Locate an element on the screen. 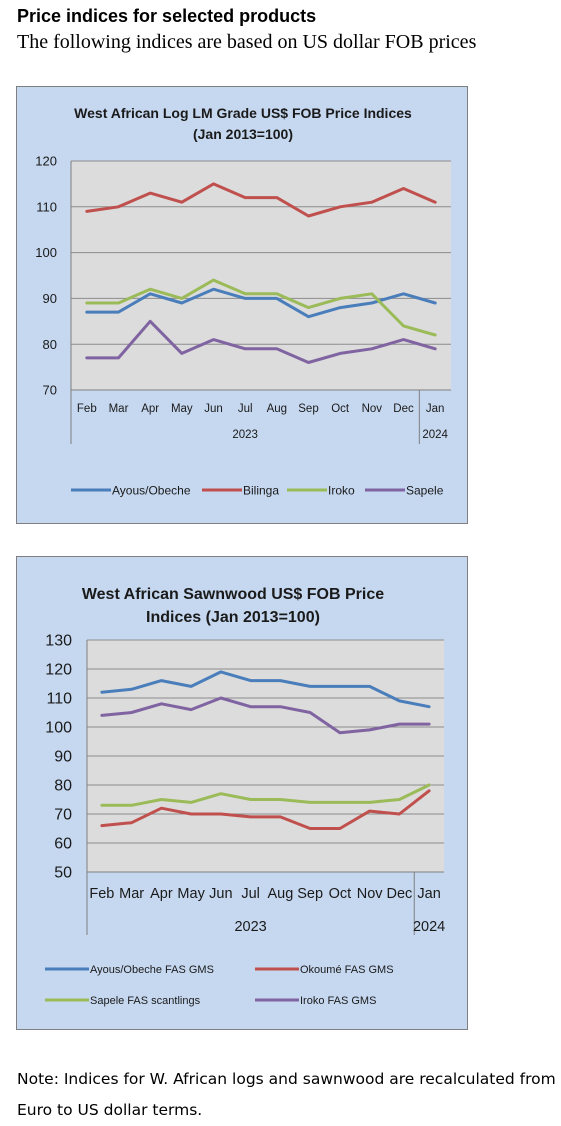  legend-label: Bilinga is located at coordinates (261, 490).